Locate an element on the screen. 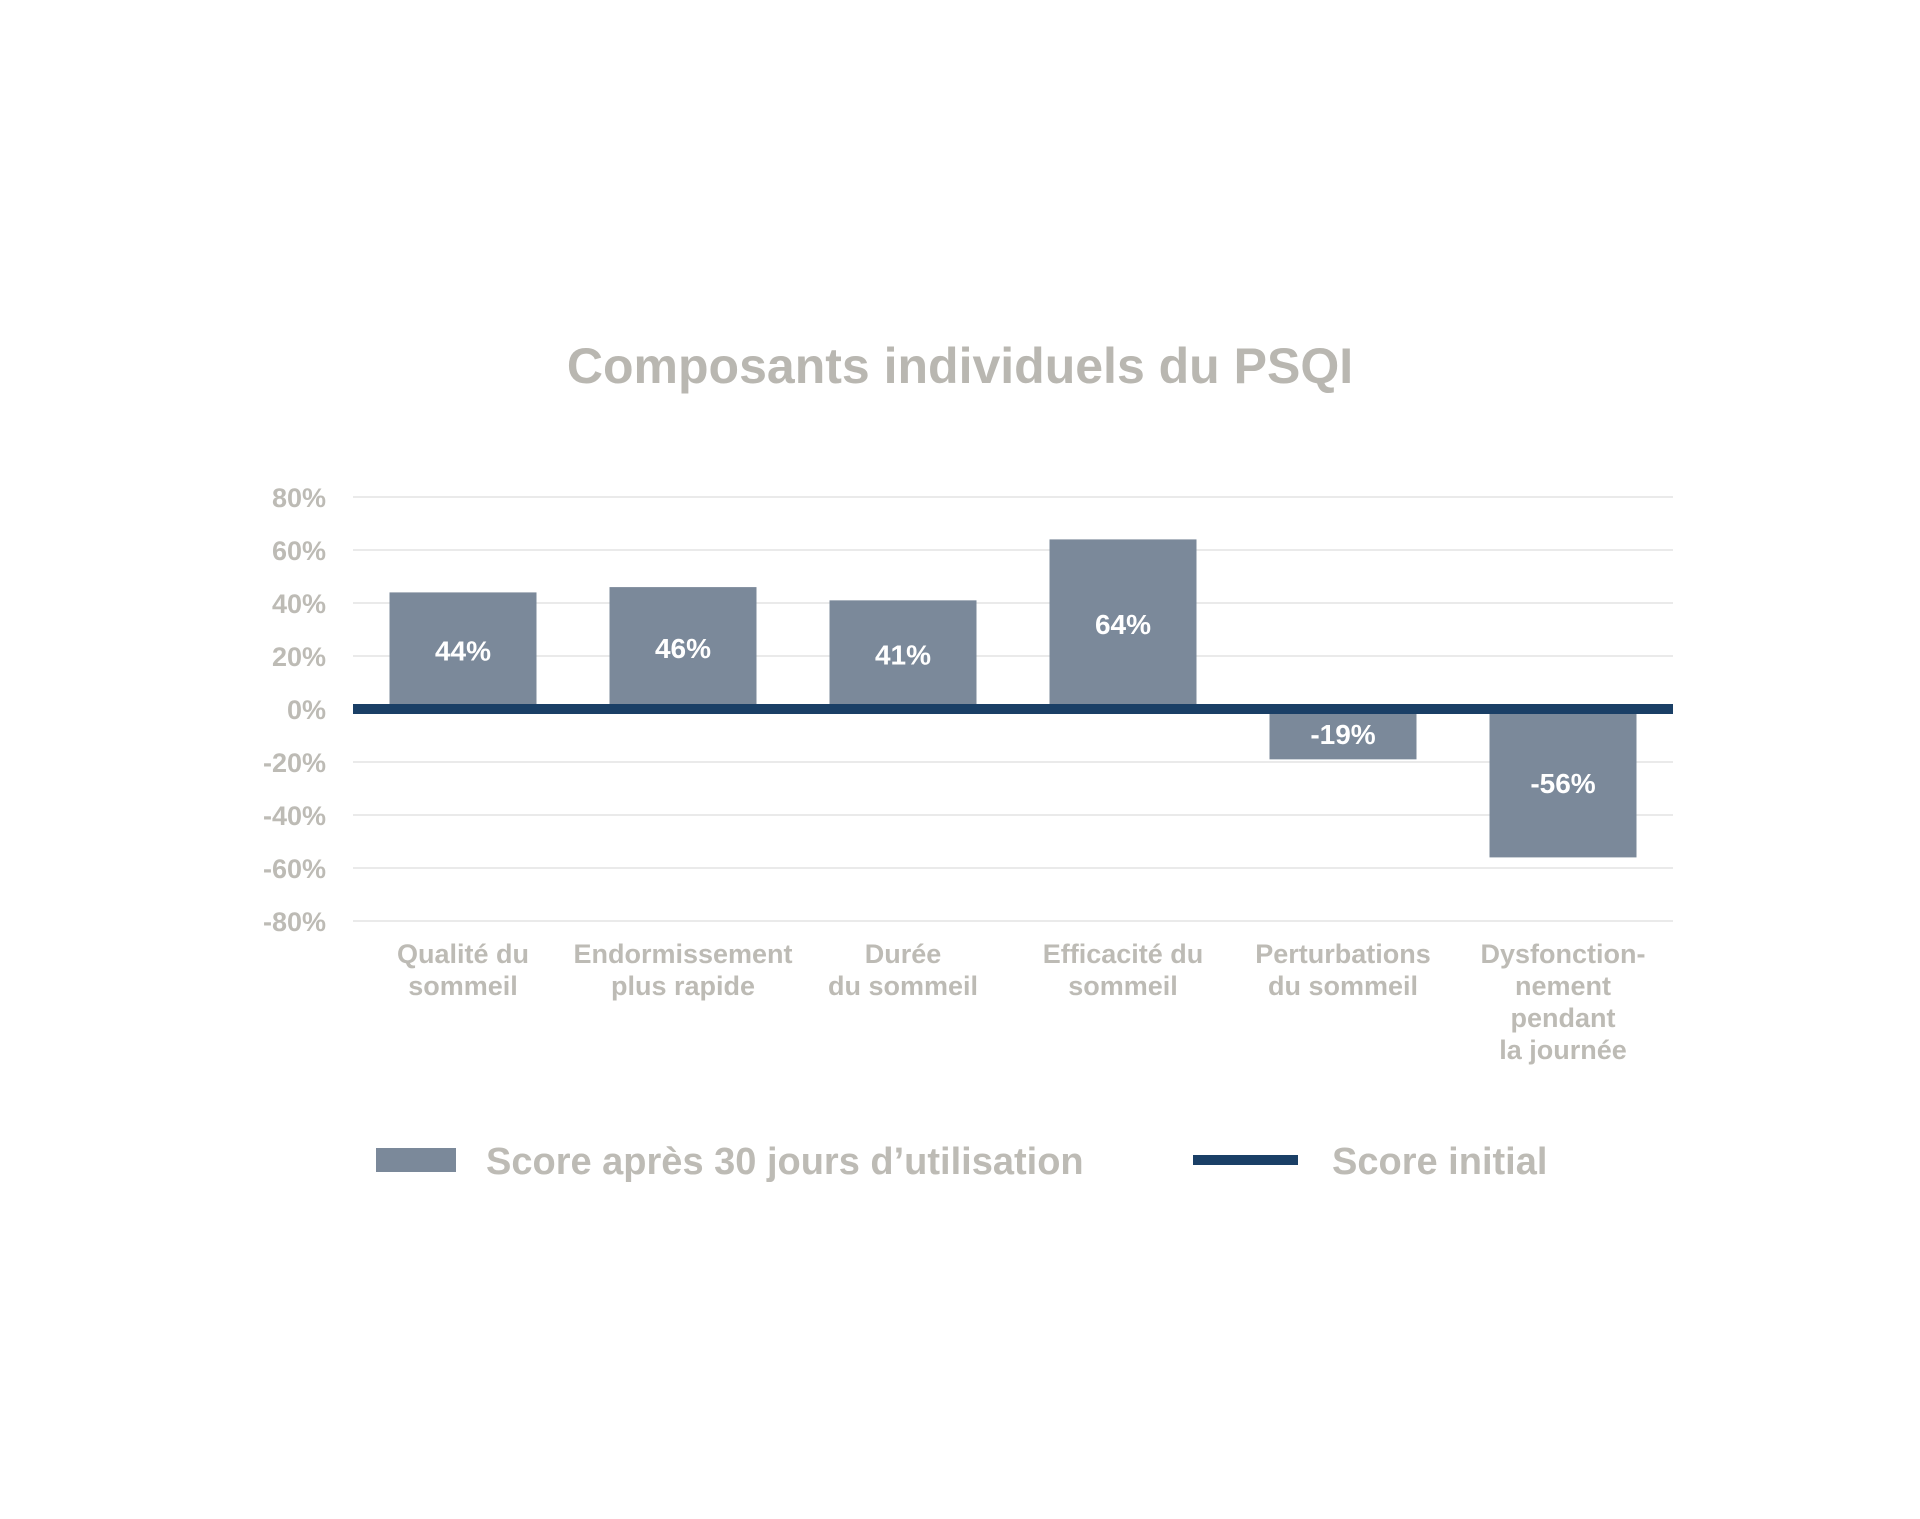 This screenshot has height=1519, width=1920. bar-value-labels: 44% 46% 41% 64% -19% -56% is located at coordinates (1015, 704).